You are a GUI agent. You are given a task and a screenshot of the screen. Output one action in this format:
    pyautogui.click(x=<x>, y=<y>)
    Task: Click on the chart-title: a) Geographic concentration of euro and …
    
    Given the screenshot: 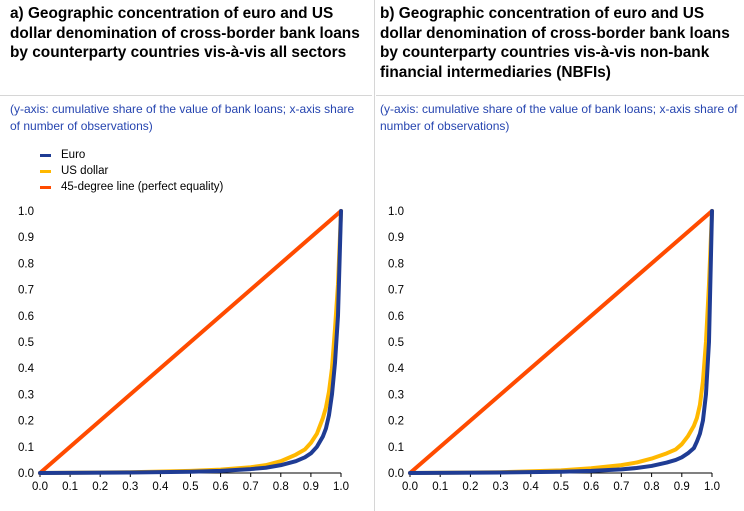 What is the action you would take?
    pyautogui.click(x=185, y=33)
    